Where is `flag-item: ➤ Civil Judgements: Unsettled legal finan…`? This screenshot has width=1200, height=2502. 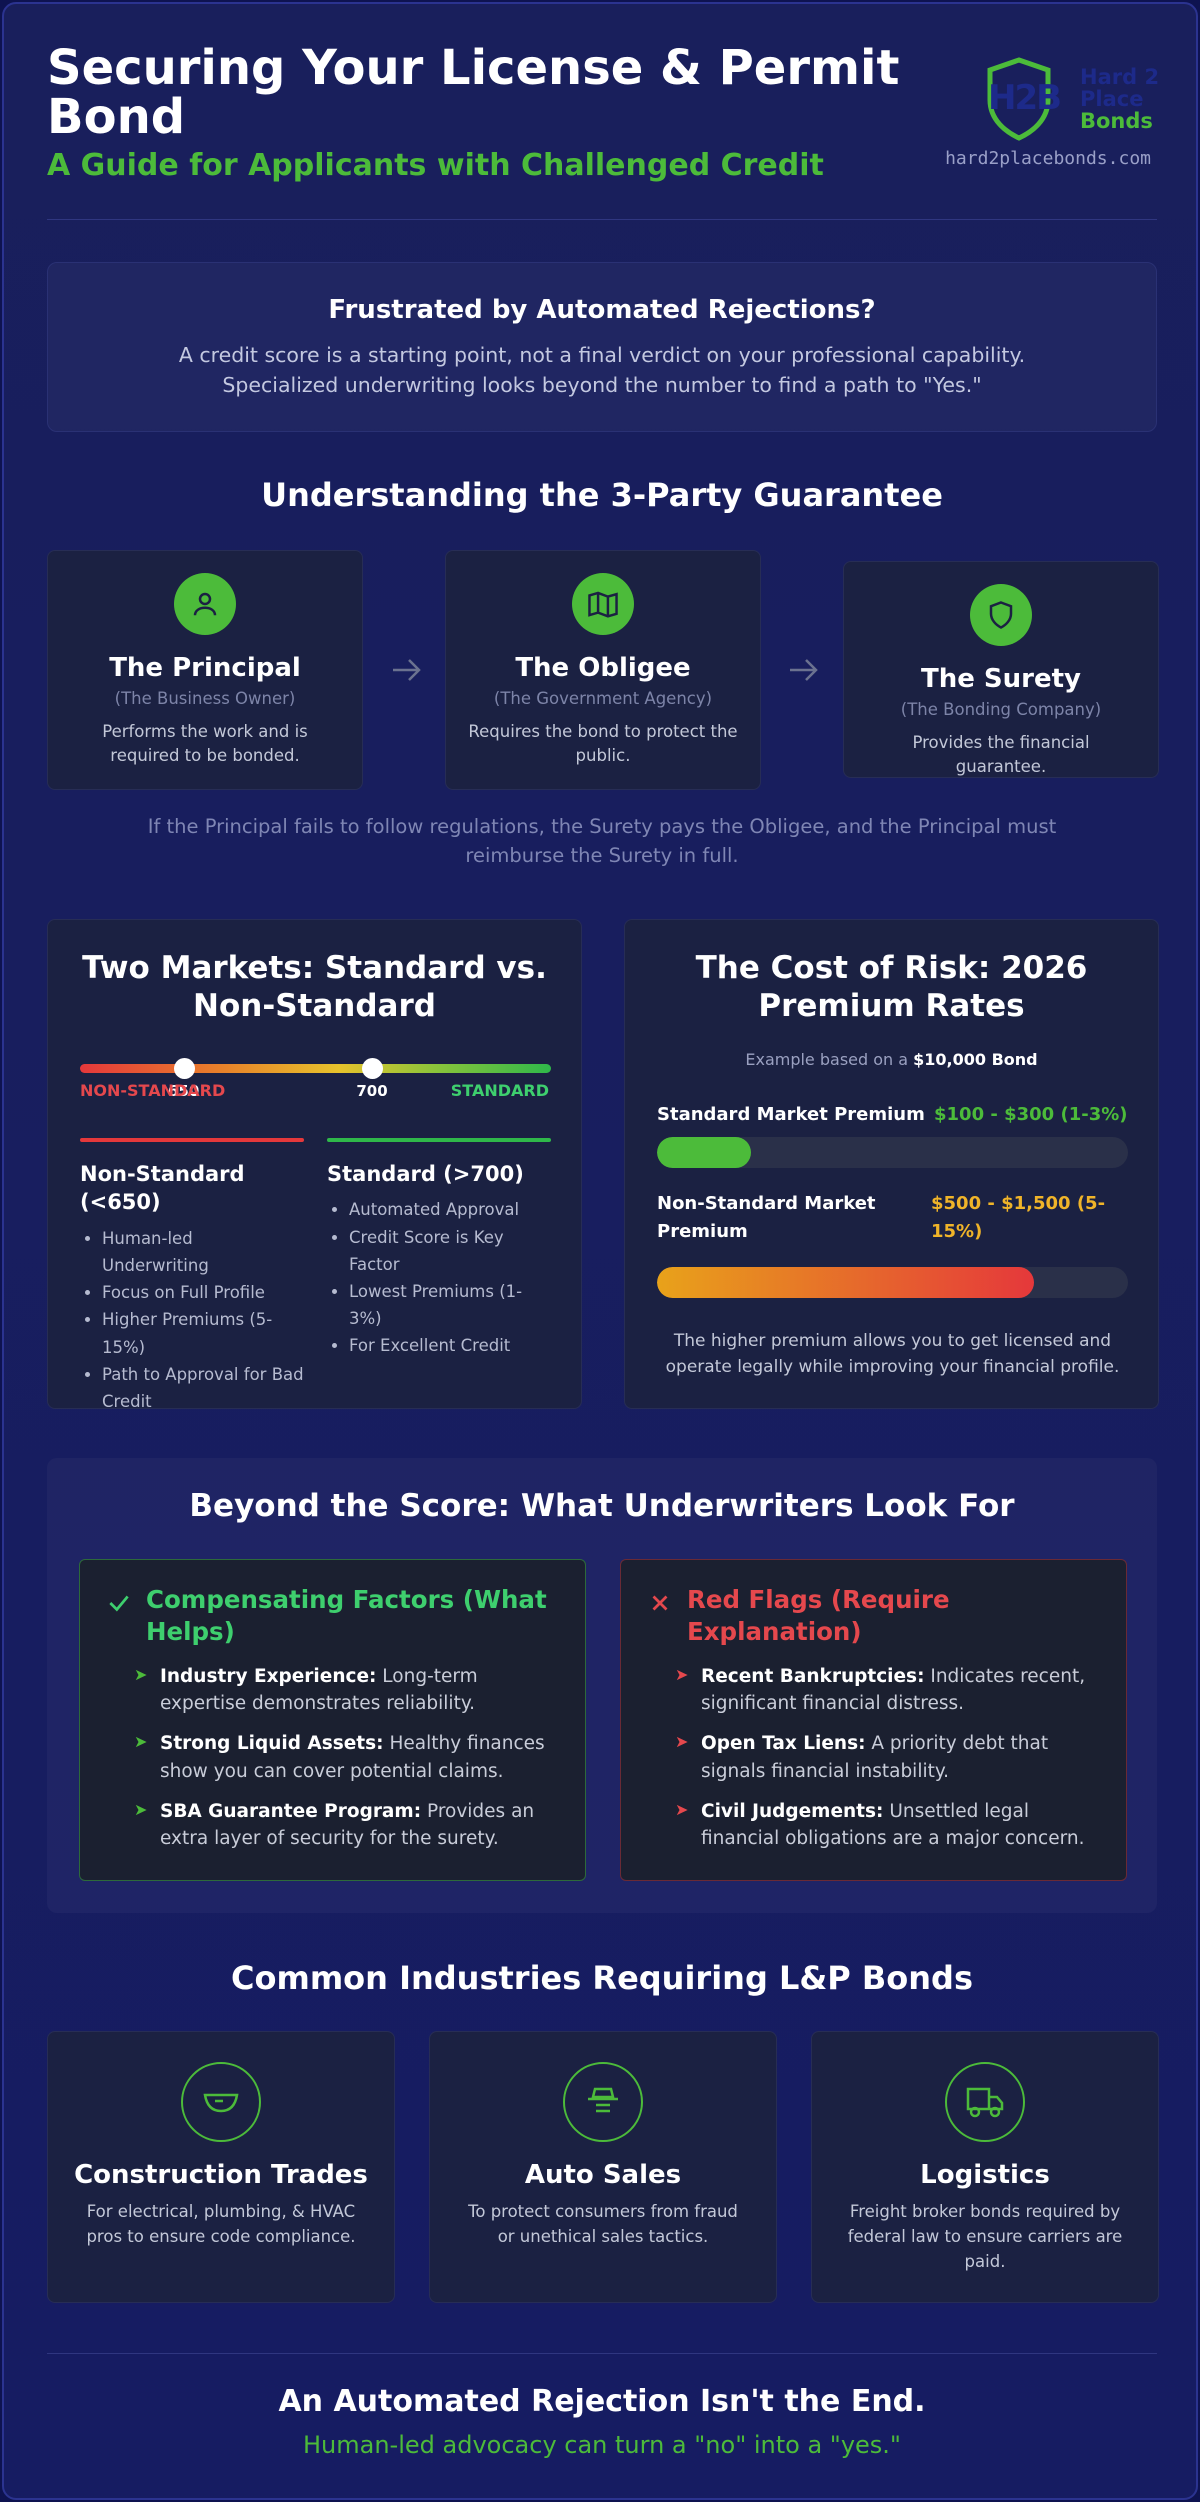 flag-item: ➤ Civil Judgements: Unsettled legal finan… is located at coordinates (880, 1824).